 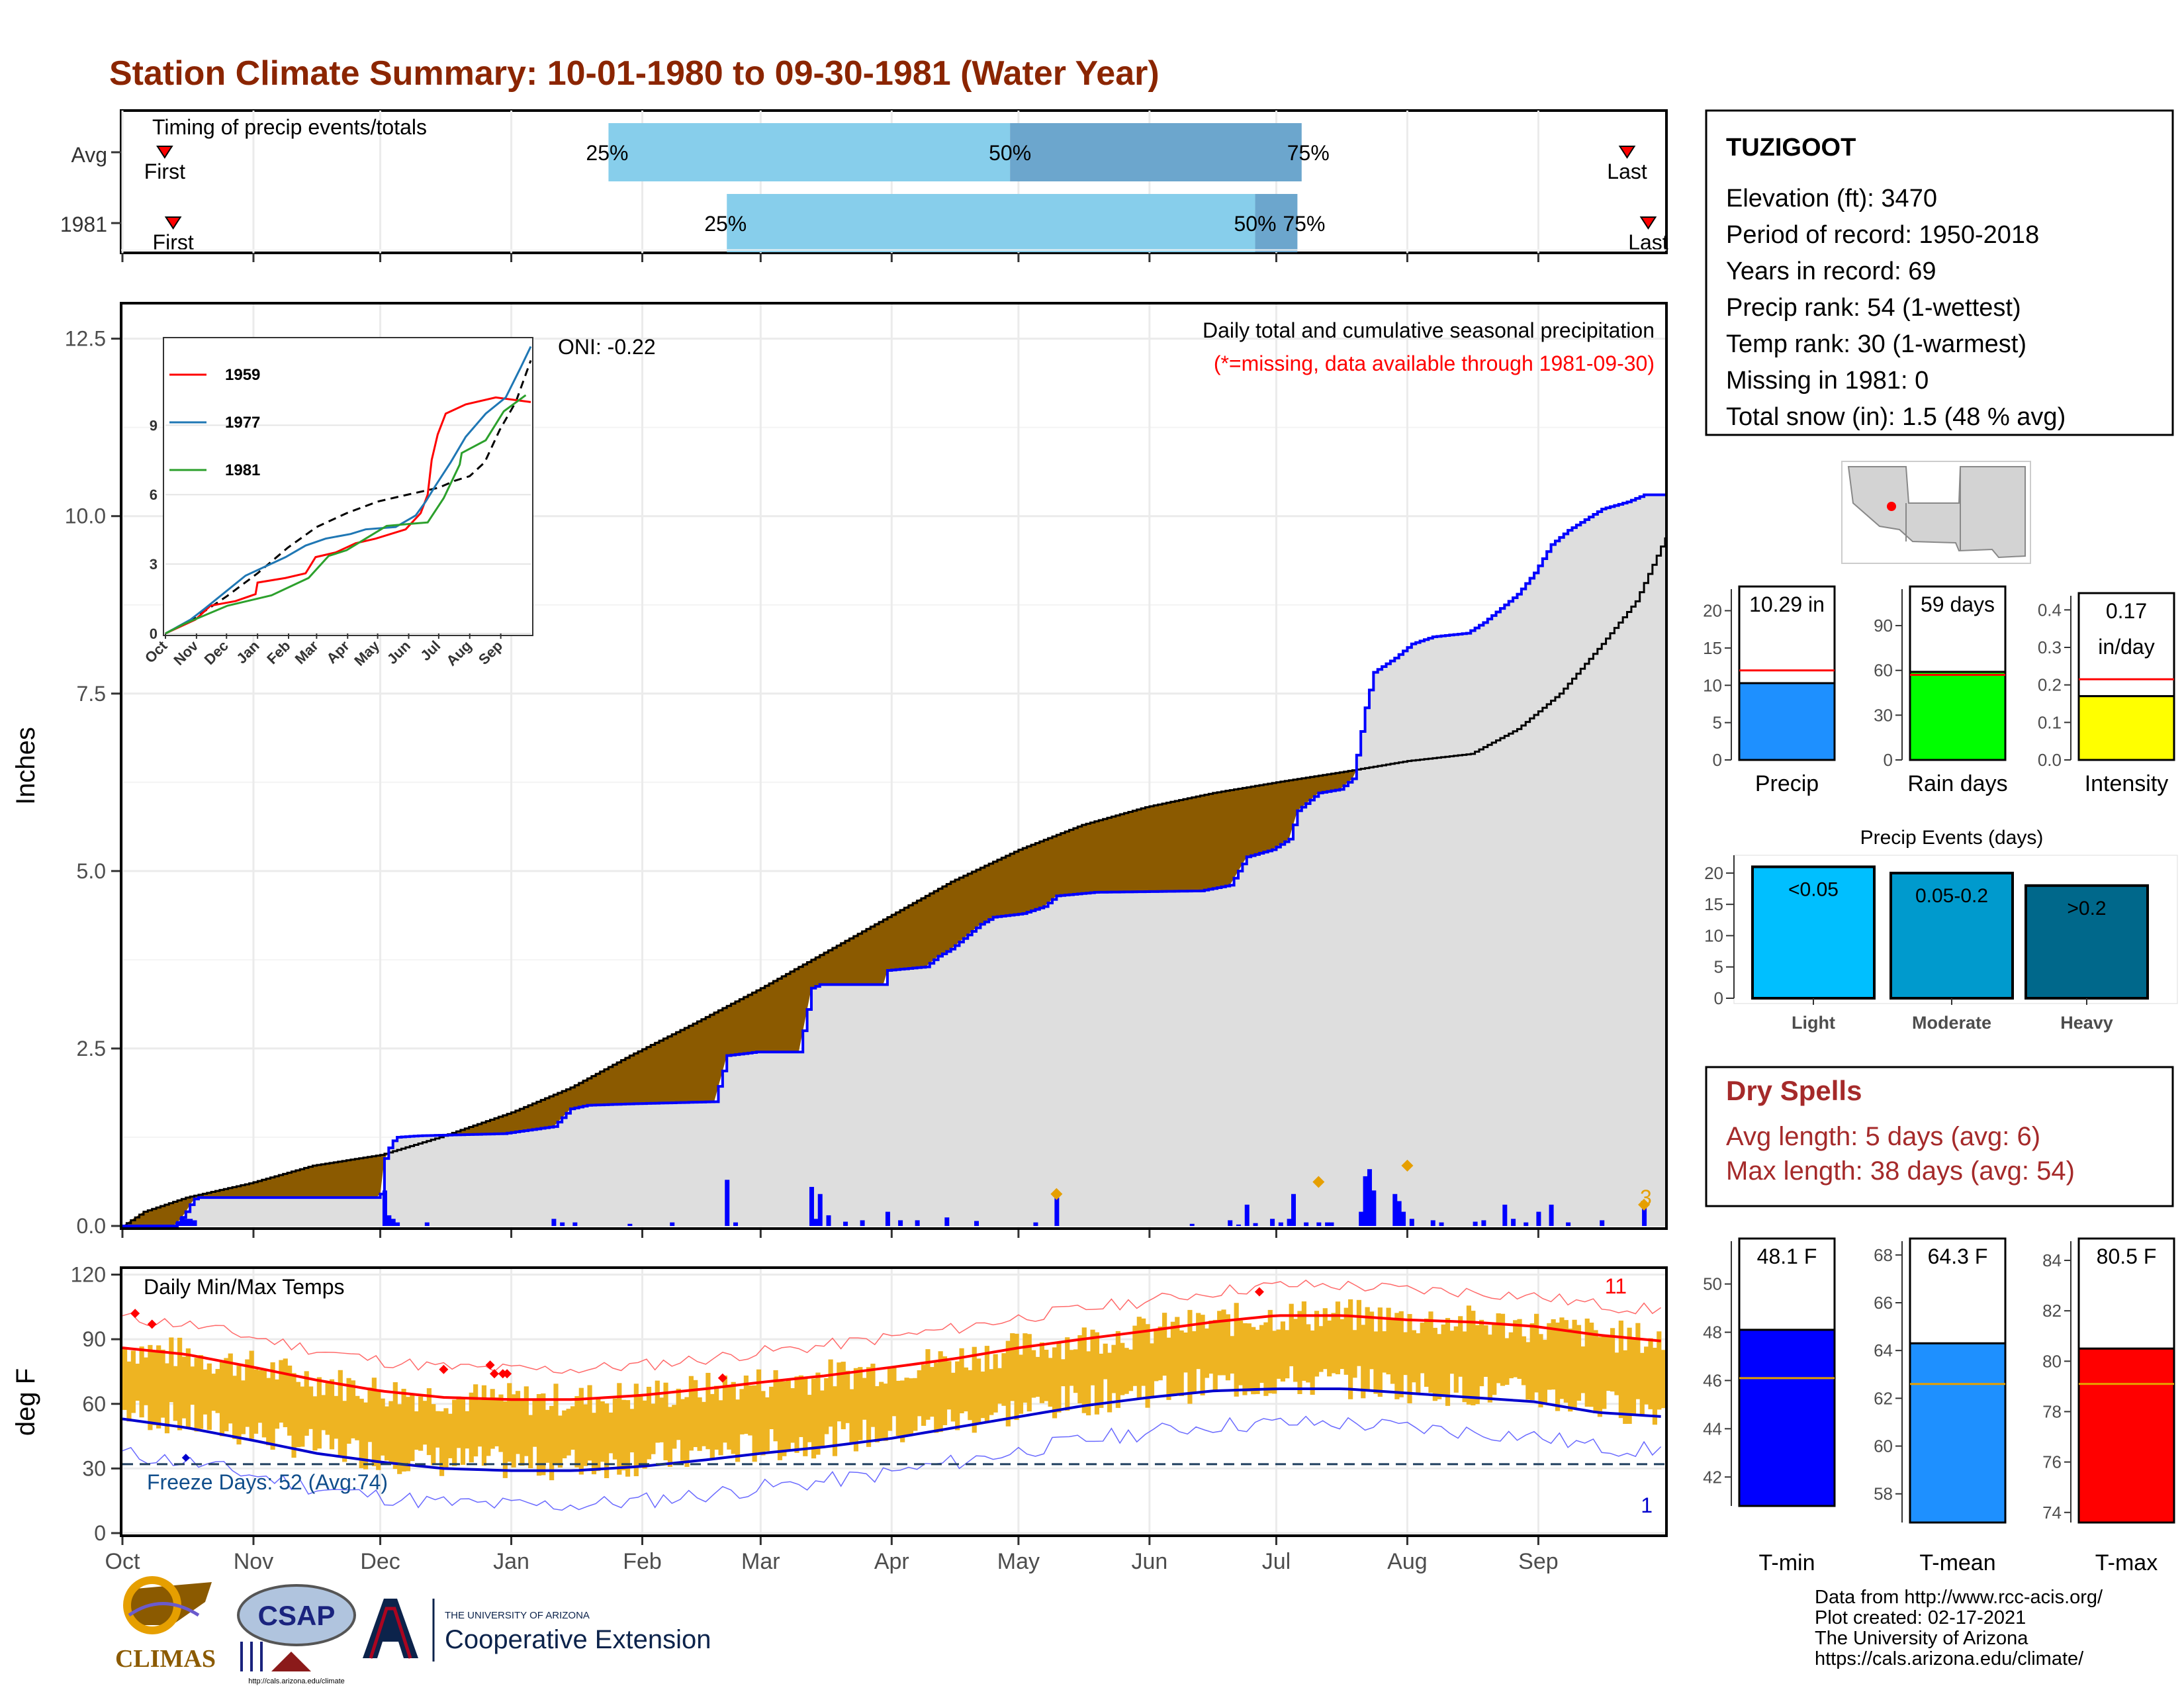 I want to click on events-y-tick-label: 5, so click(x=1718, y=967).